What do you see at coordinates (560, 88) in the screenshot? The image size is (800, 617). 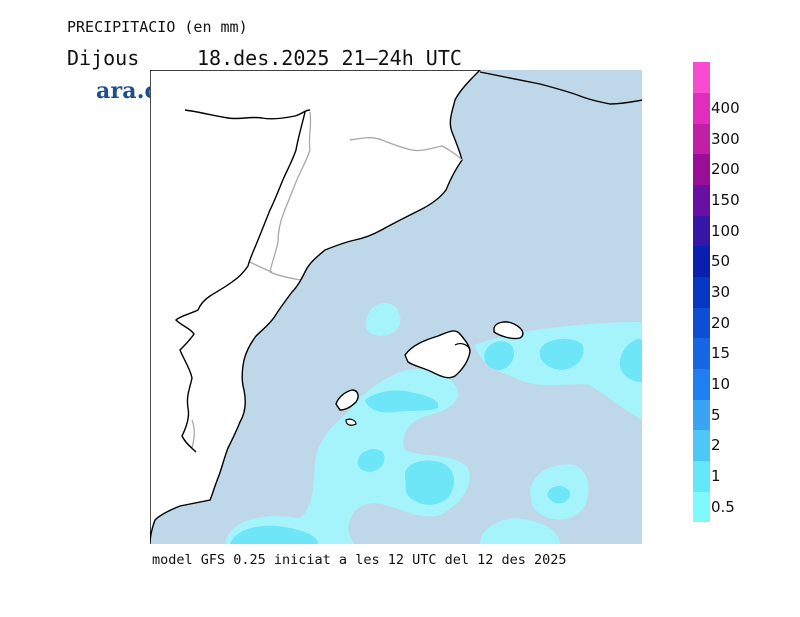 I see `coastline-north` at bounding box center [560, 88].